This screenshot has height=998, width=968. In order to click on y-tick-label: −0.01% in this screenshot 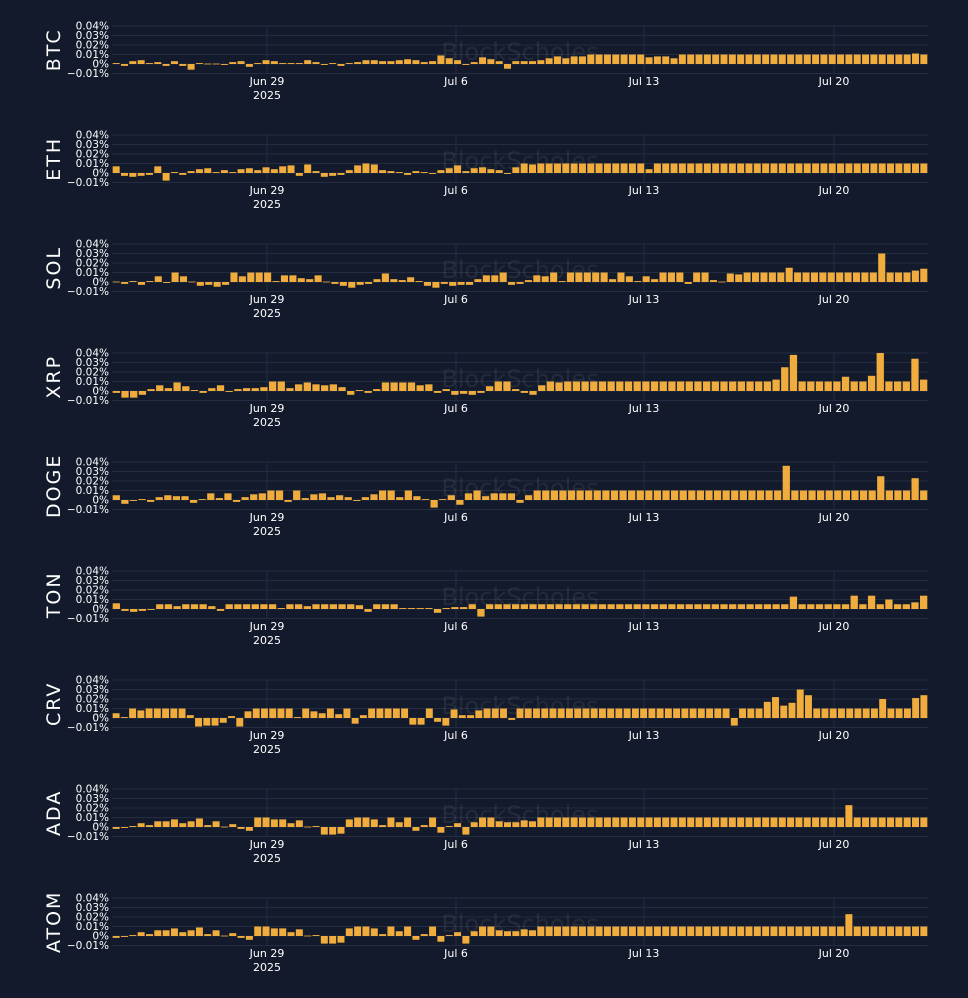, I will do `click(88, 183)`.